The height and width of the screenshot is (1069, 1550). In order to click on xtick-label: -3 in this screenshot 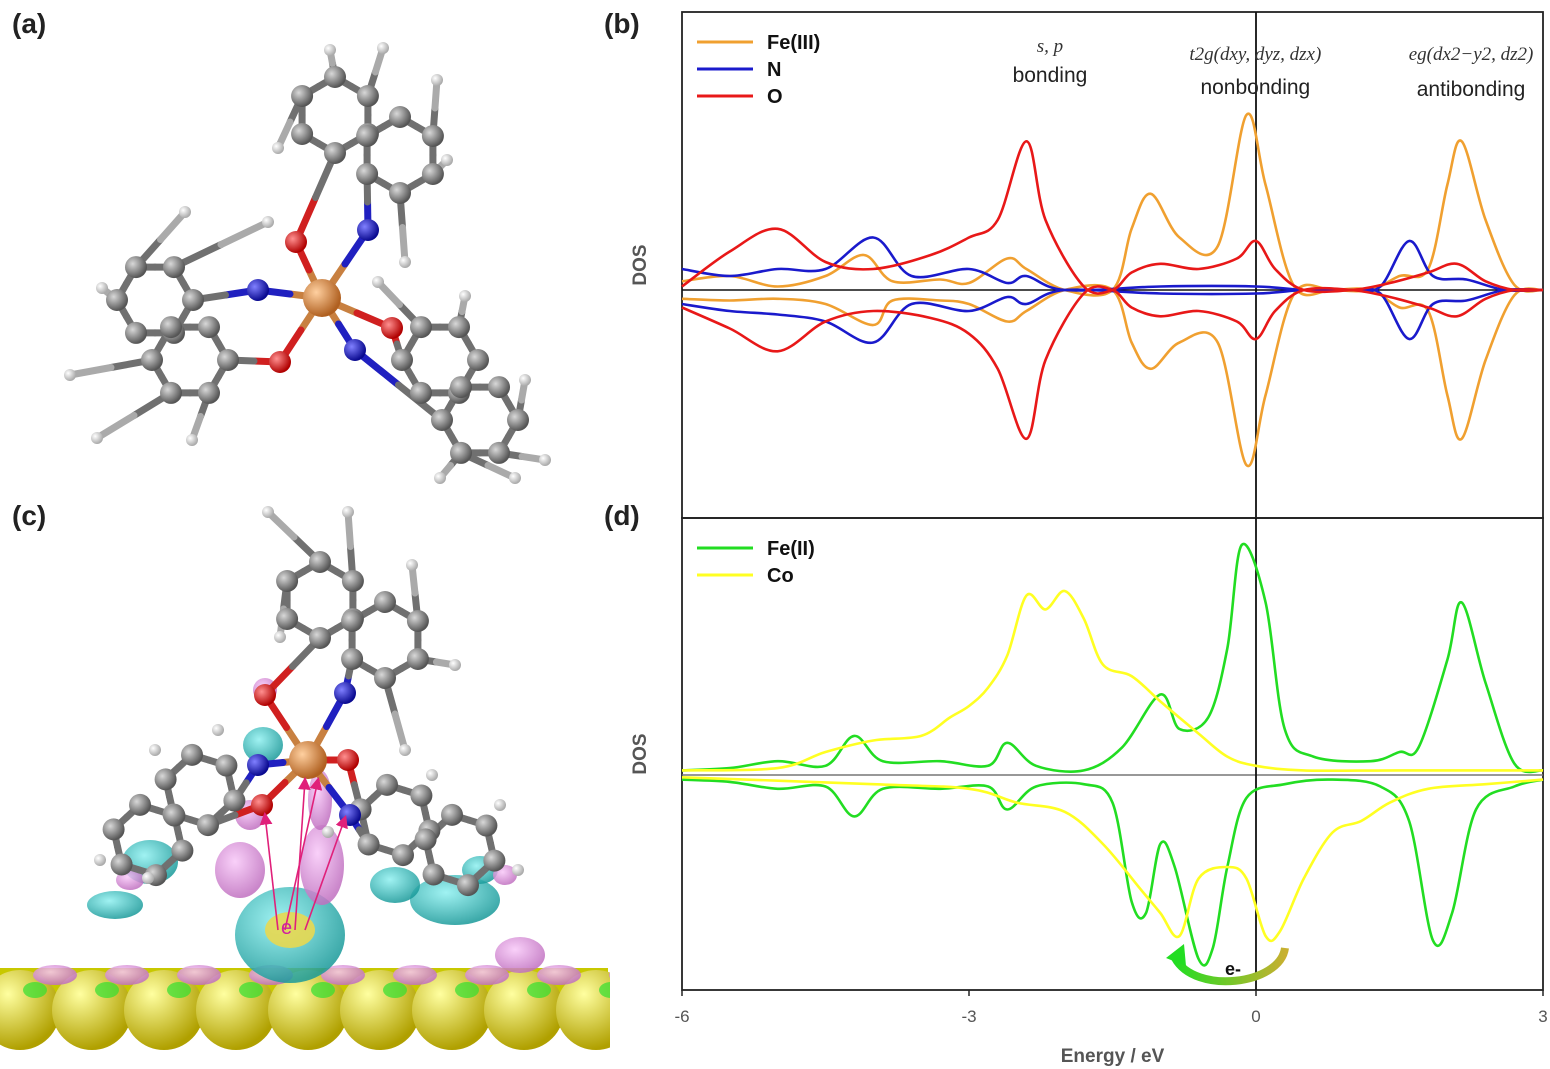, I will do `click(968, 1016)`.